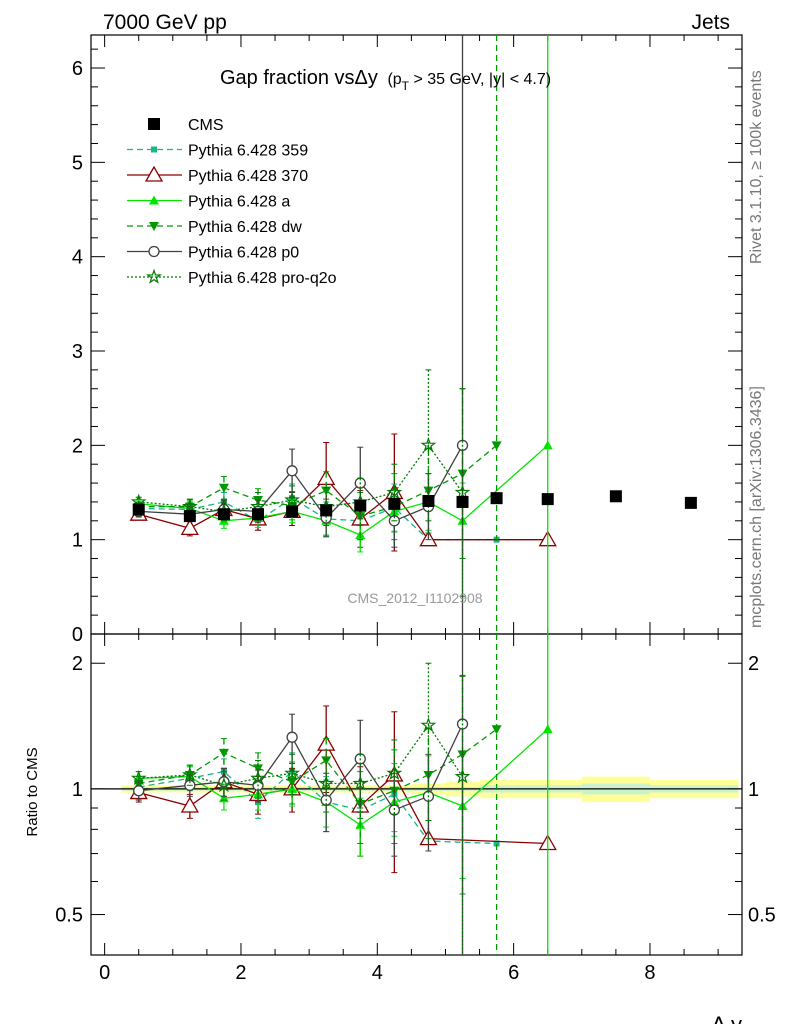 This screenshot has height=1024, width=786. What do you see at coordinates (414, 598) in the screenshot?
I see `analysis-watermark: CMS_2012_I1102908` at bounding box center [414, 598].